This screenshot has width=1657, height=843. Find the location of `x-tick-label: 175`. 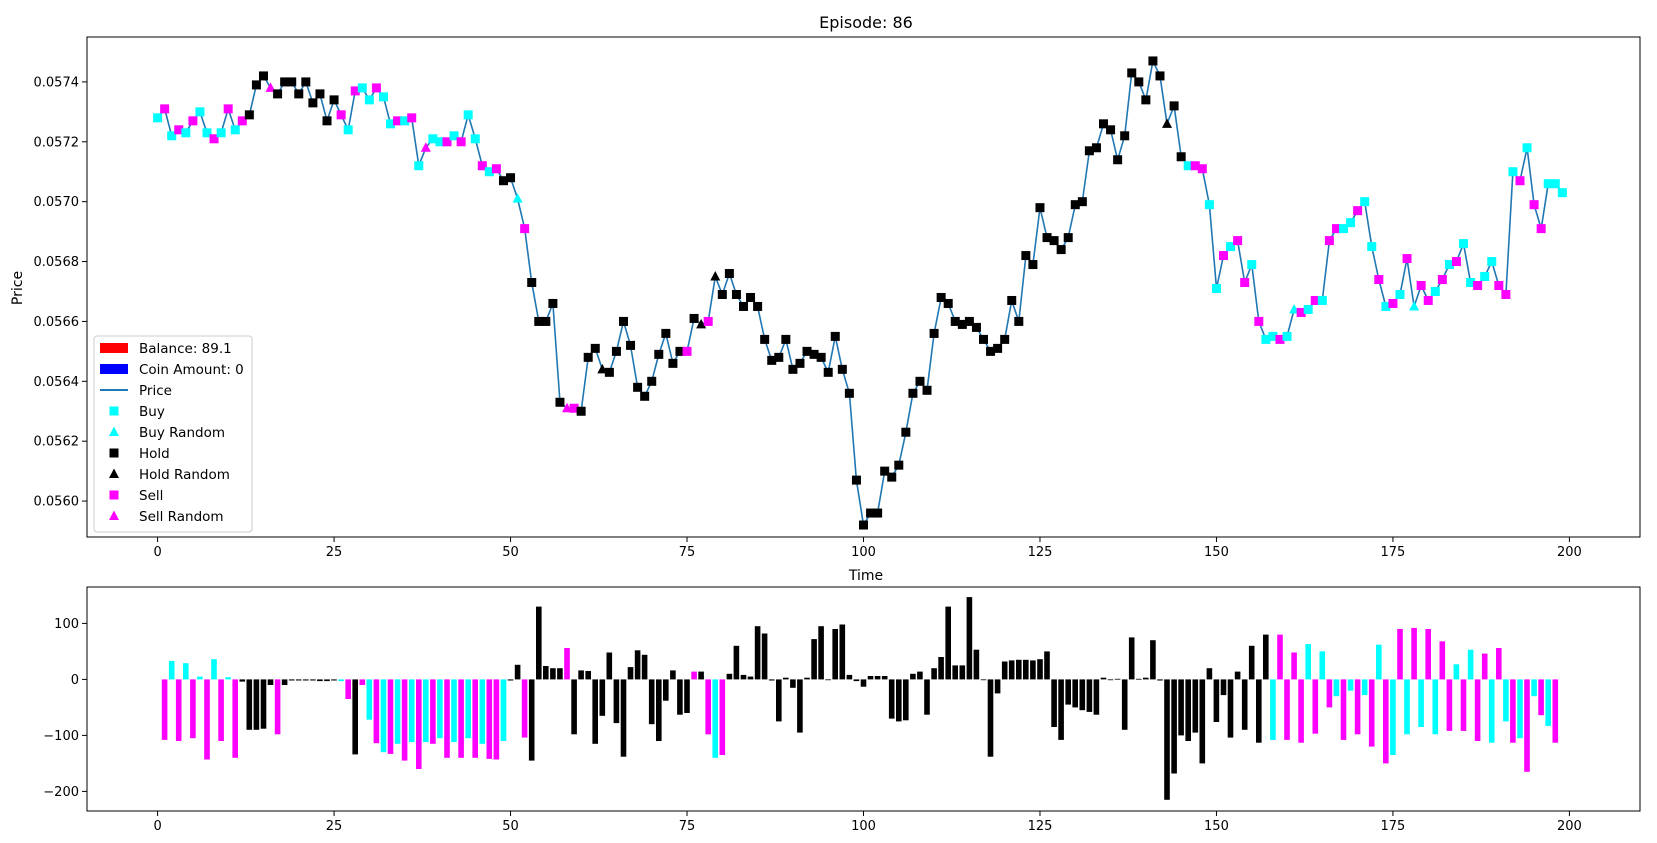

x-tick-label: 175 is located at coordinates (1393, 552).